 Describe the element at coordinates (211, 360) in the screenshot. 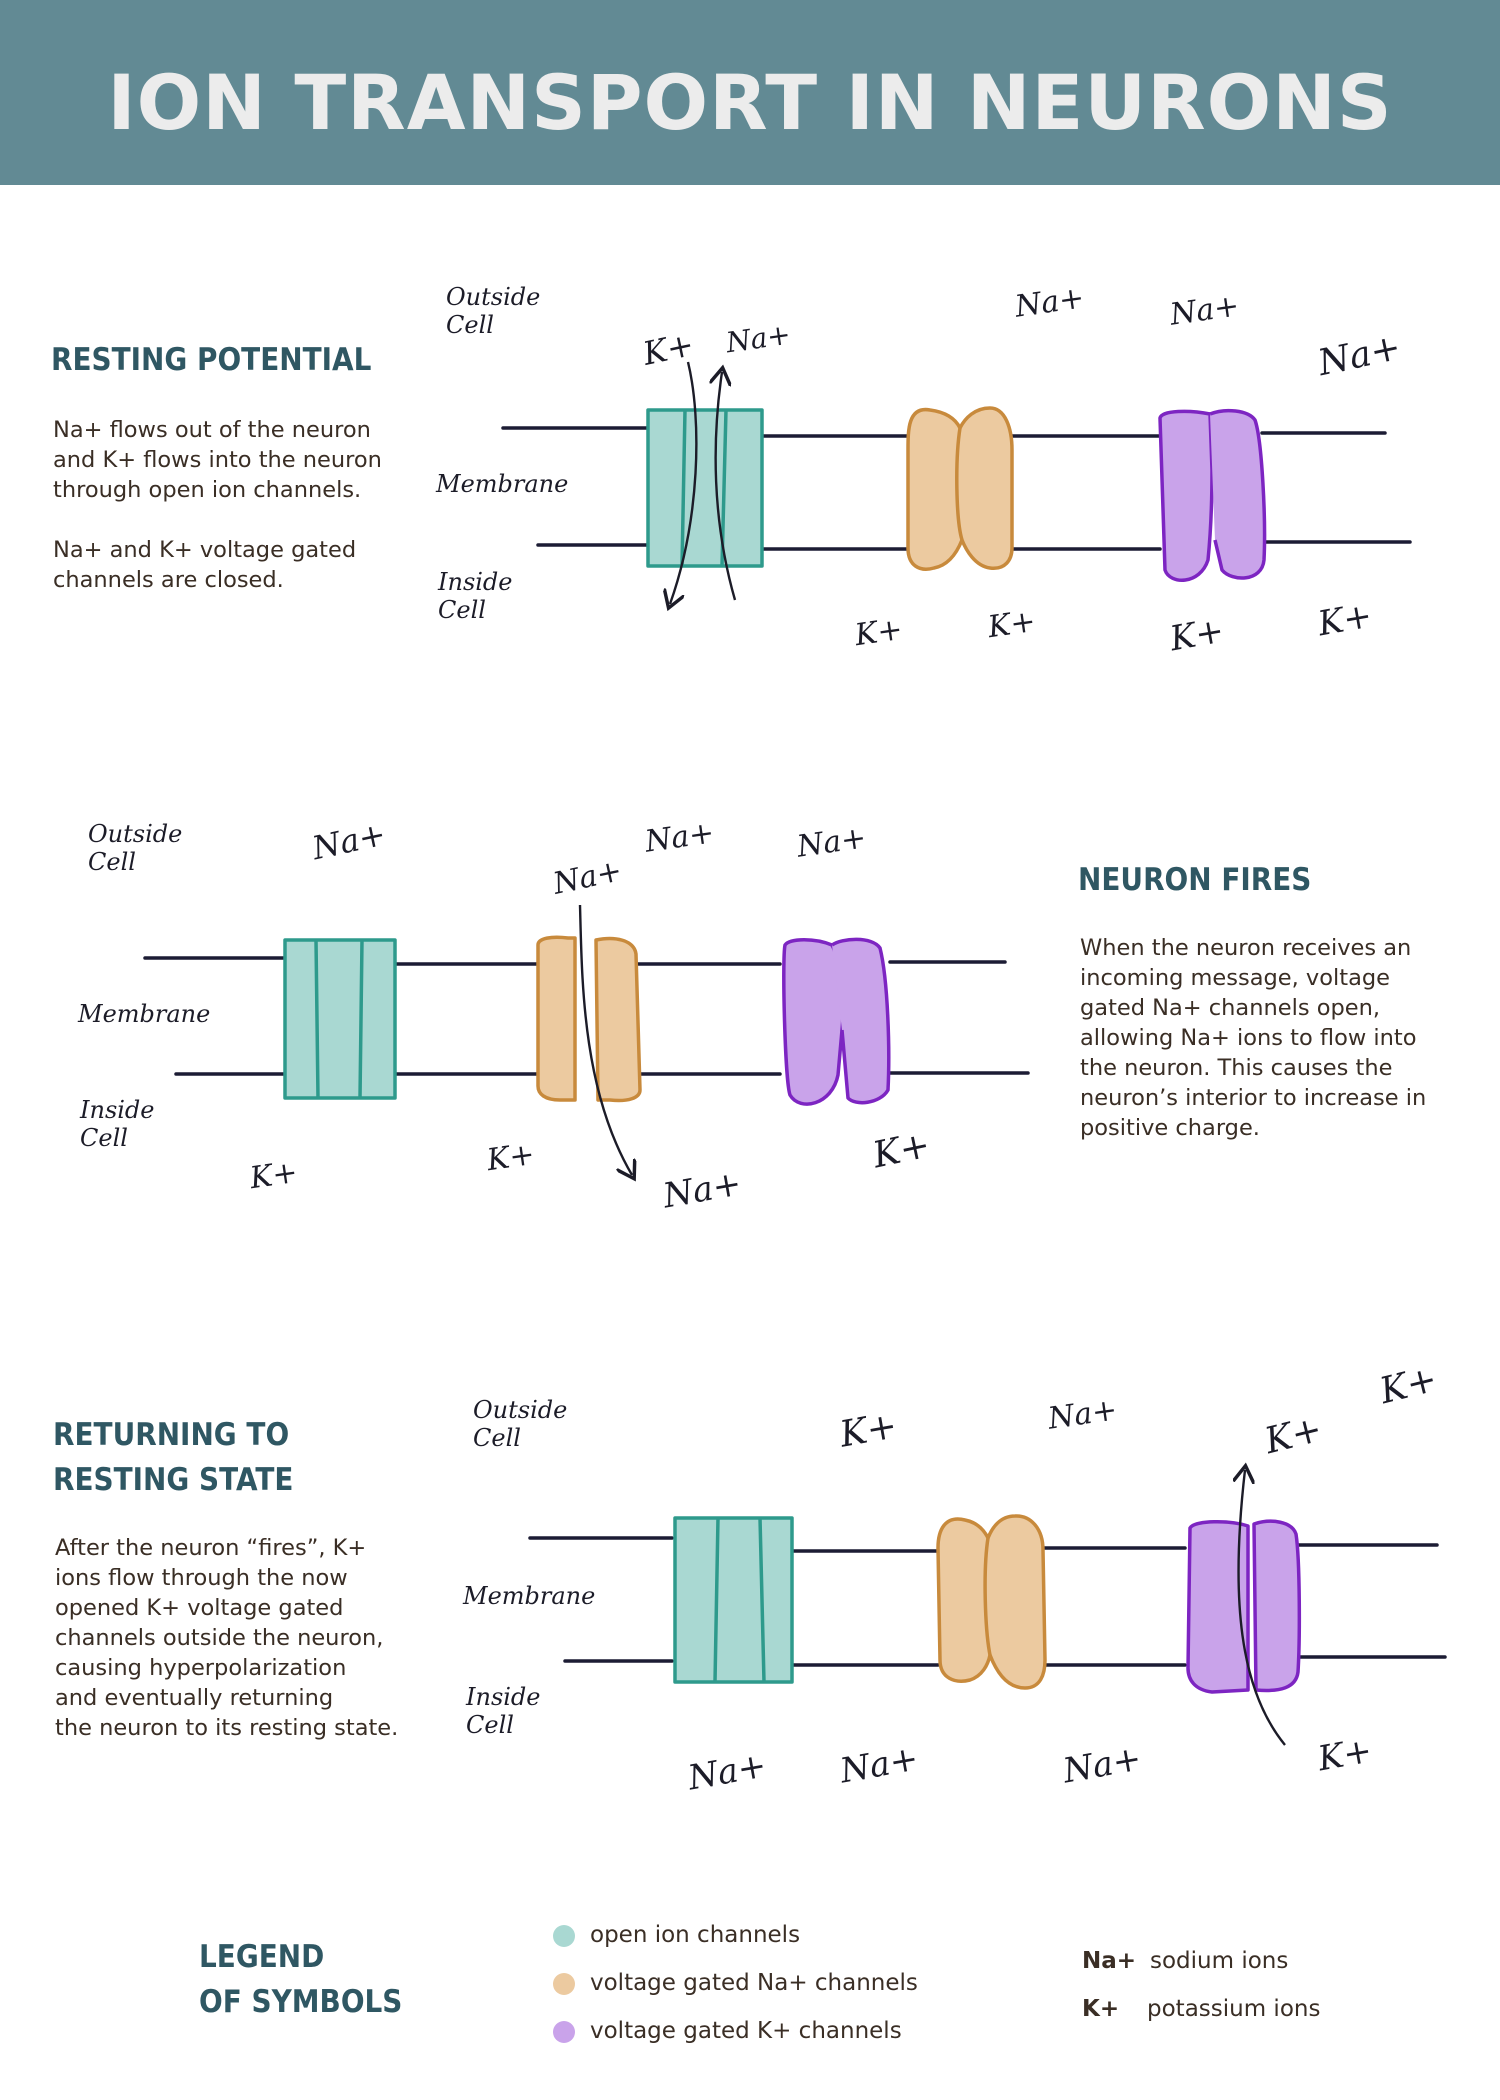

I see `resting-potential-title: RESTING POTENTIAL` at that location.